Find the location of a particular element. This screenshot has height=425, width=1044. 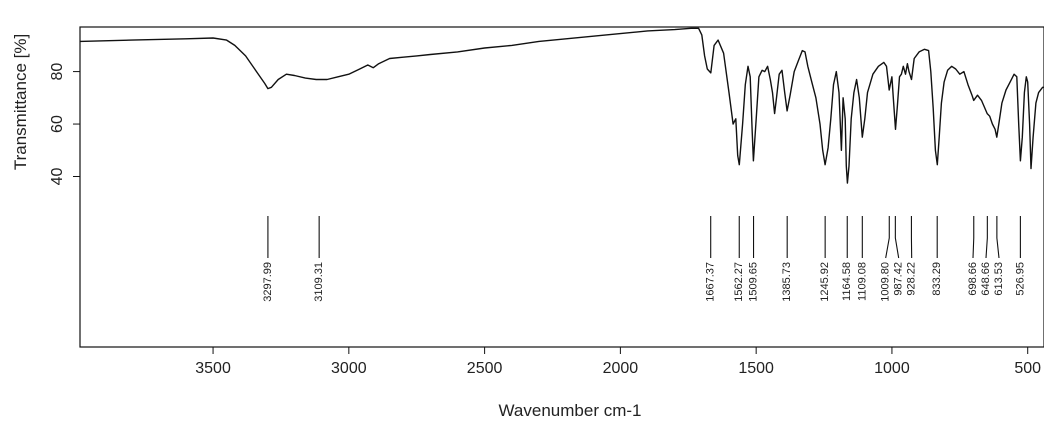

x-axis: 3500 3000 2500 2000 1500 1000 500 is located at coordinates (618, 362).